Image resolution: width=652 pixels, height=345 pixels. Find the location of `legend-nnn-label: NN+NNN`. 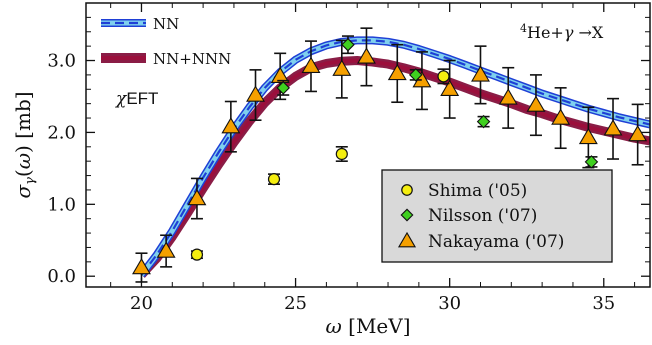

legend-nnn-label: NN+NNN is located at coordinates (192, 59).